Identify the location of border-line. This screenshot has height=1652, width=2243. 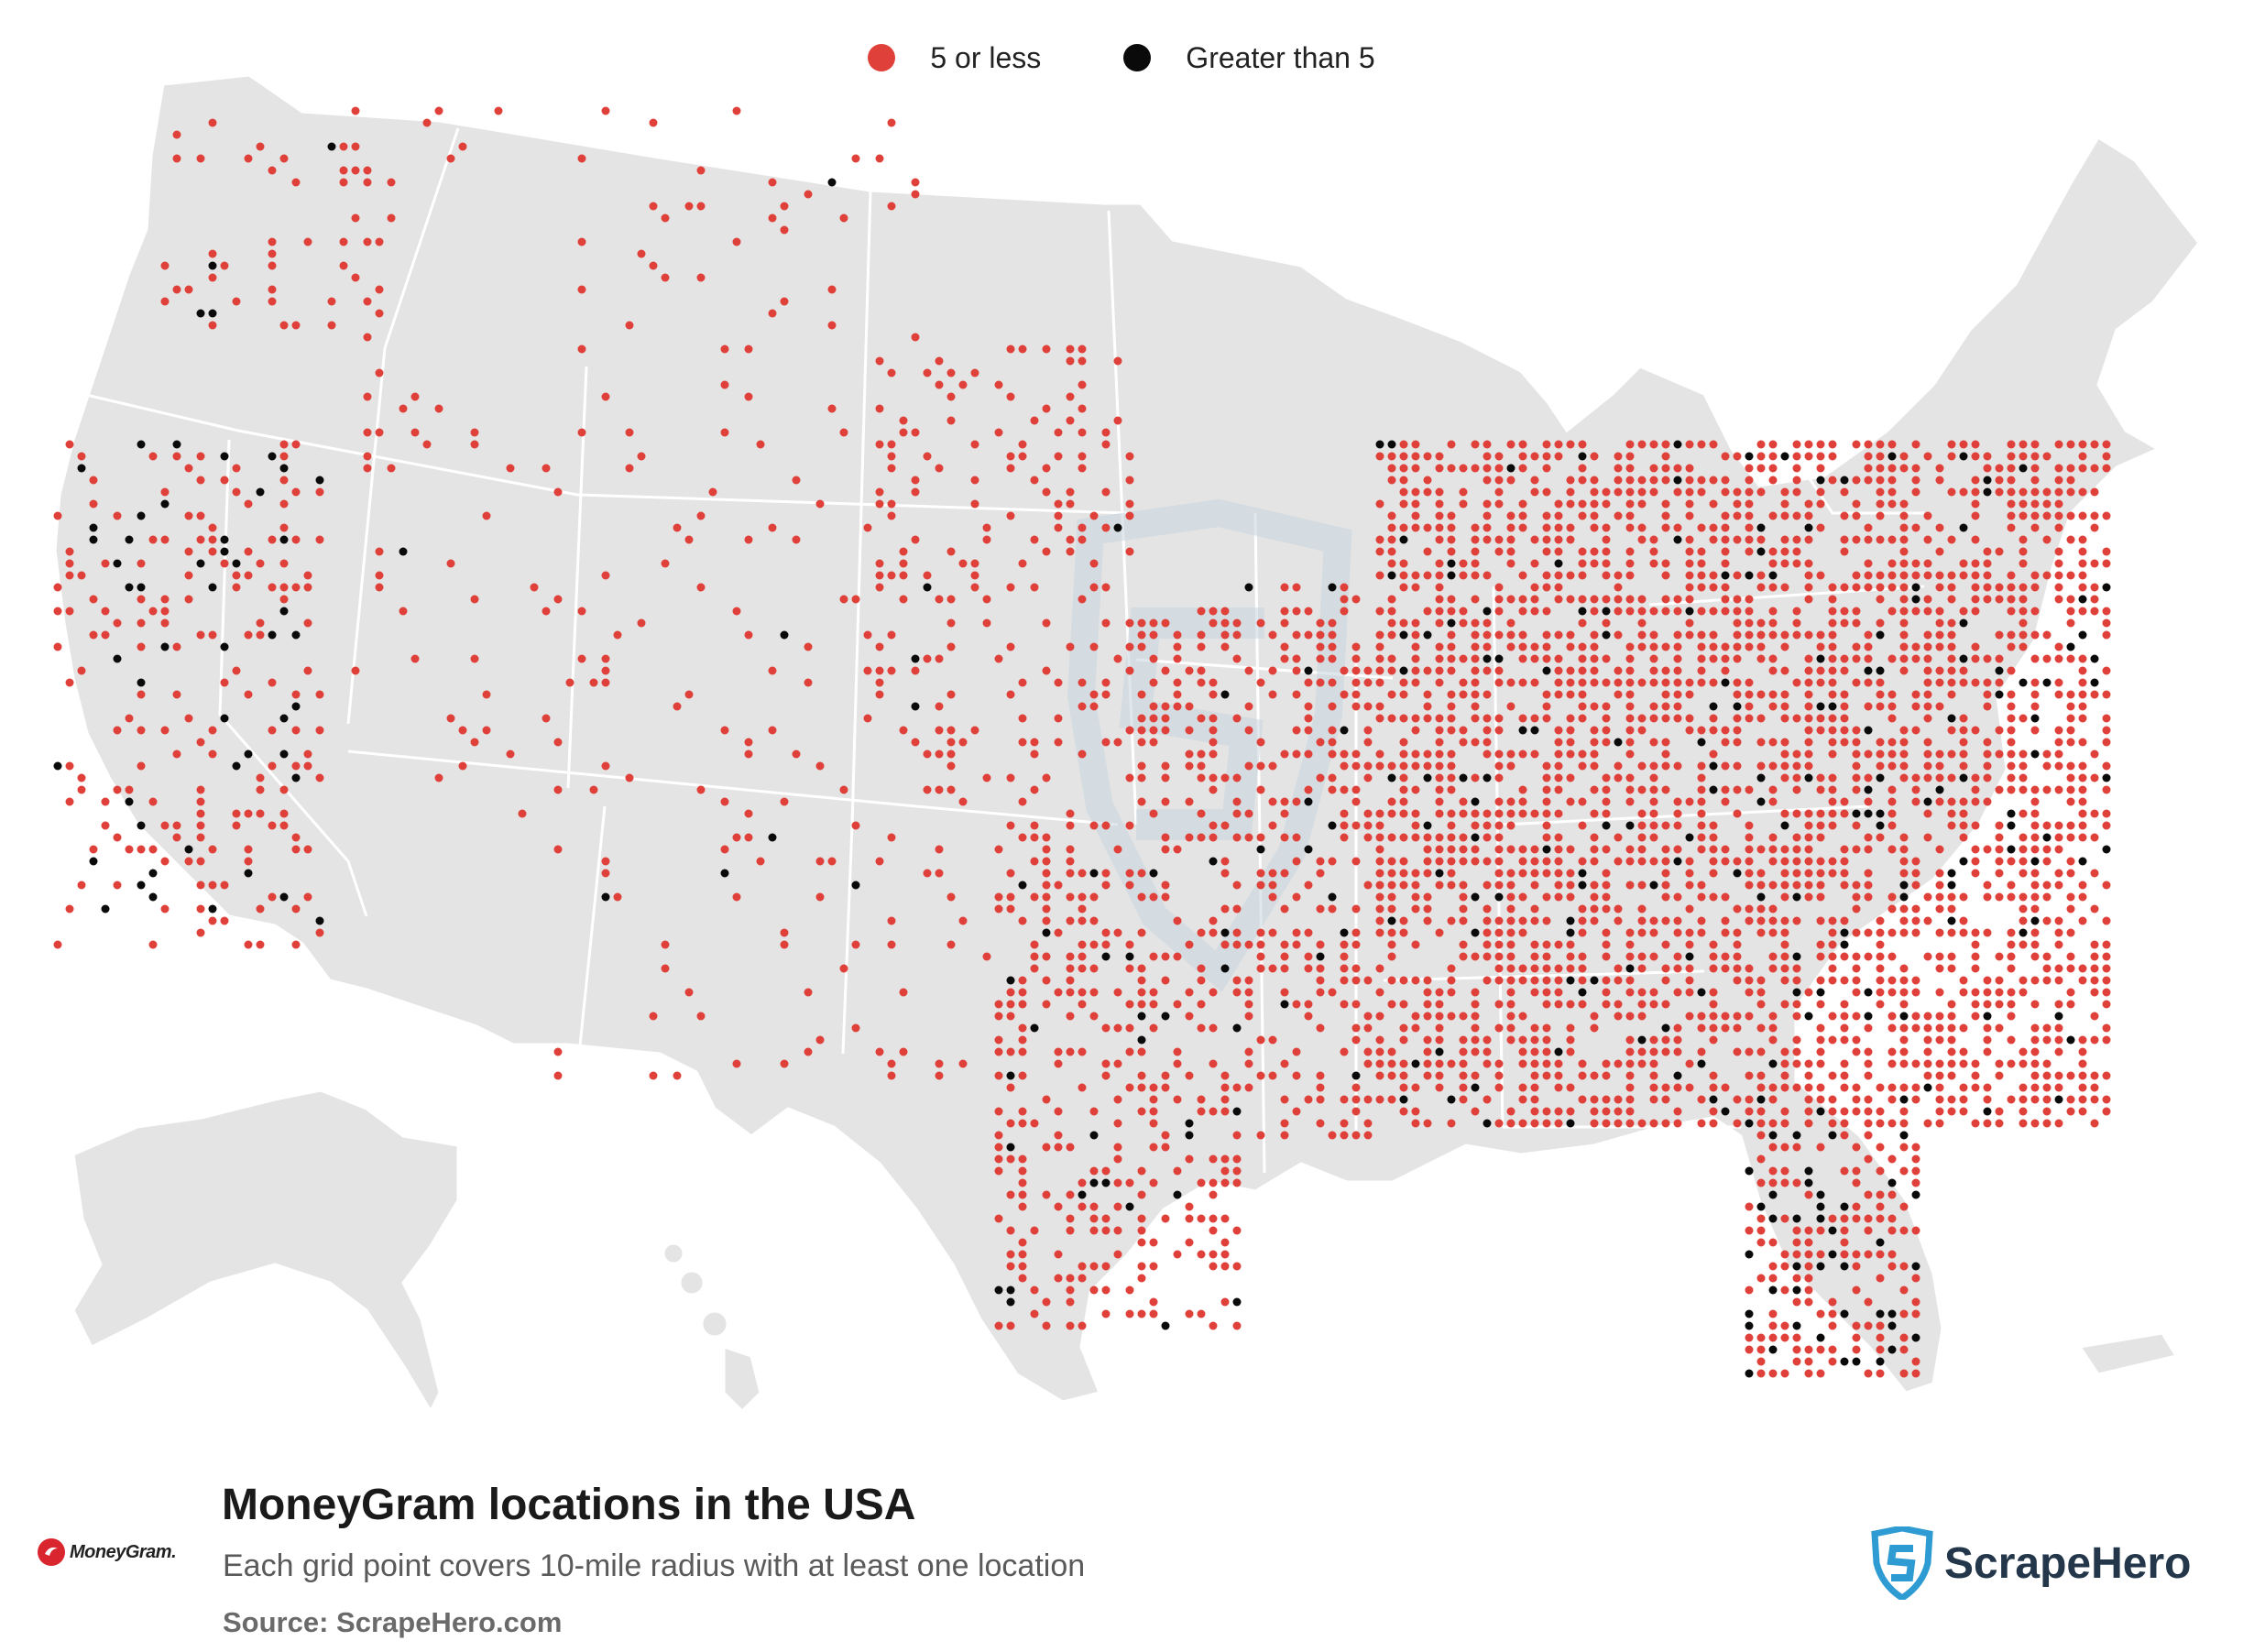
(1544, 975).